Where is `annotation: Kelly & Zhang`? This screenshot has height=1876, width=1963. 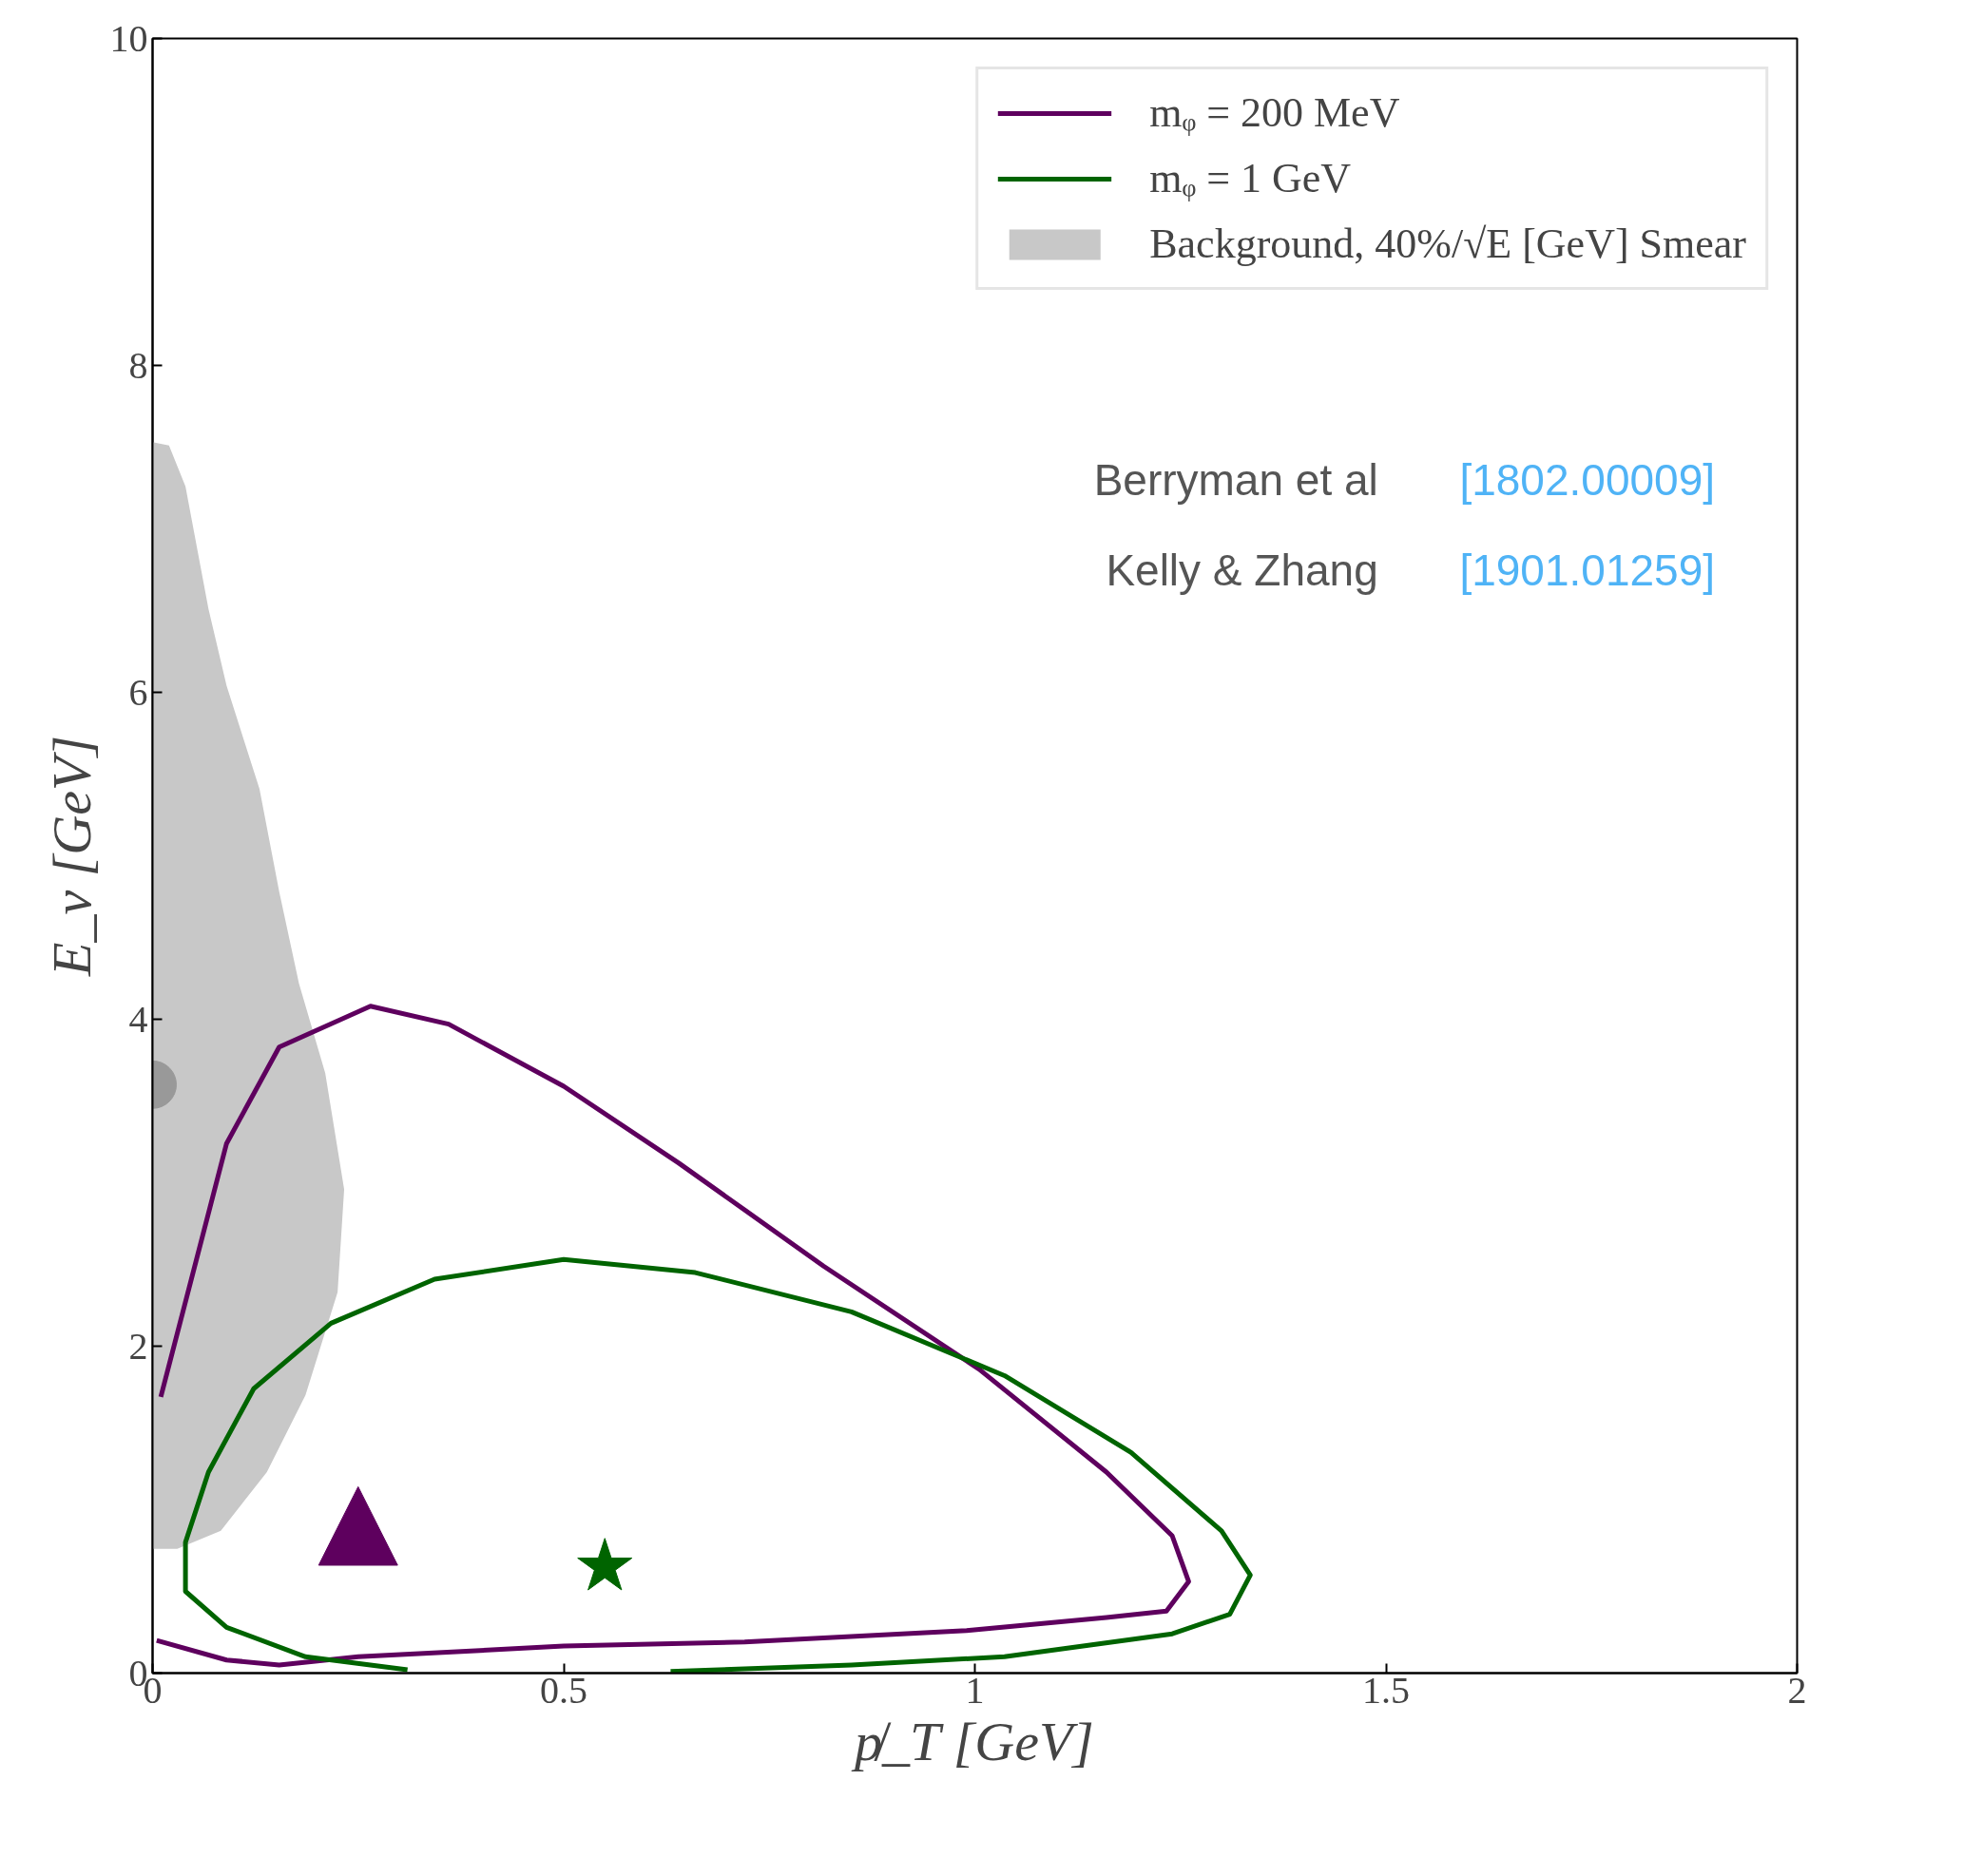 annotation: Kelly & Zhang is located at coordinates (1242, 570).